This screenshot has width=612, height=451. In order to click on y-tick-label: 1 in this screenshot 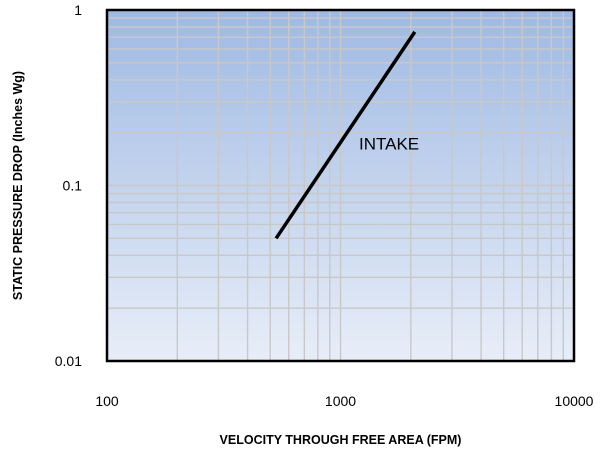, I will do `click(78, 10)`.